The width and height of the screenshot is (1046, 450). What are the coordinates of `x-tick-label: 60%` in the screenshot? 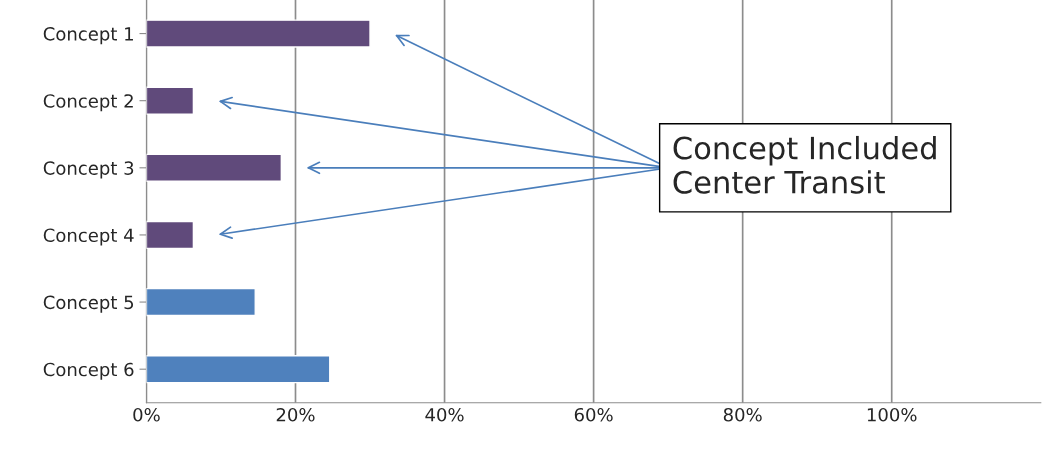 It's located at (593, 414).